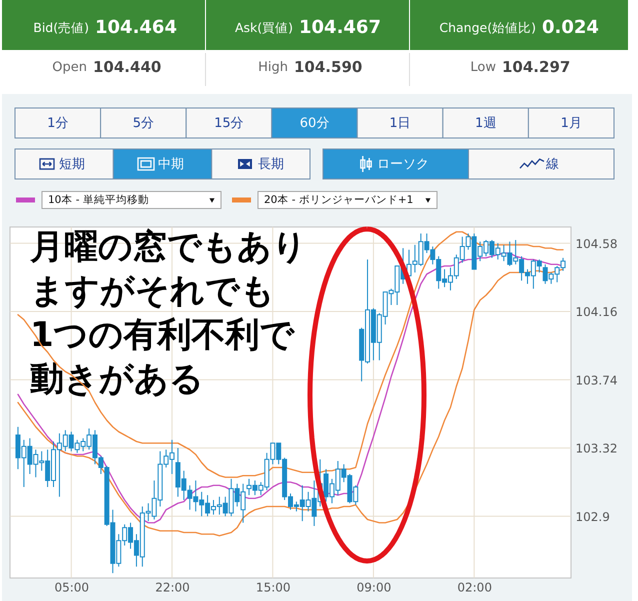 Image resolution: width=638 pixels, height=601 pixels. Describe the element at coordinates (273, 587) in the screenshot. I see `x-tick-label: 15:00` at that location.